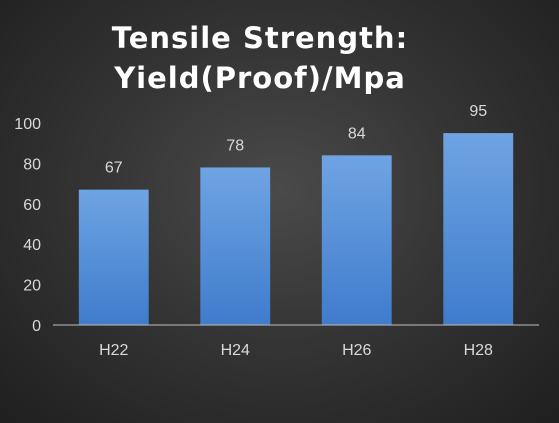  What do you see at coordinates (356, 350) in the screenshot?
I see `x-tick-label: H26` at bounding box center [356, 350].